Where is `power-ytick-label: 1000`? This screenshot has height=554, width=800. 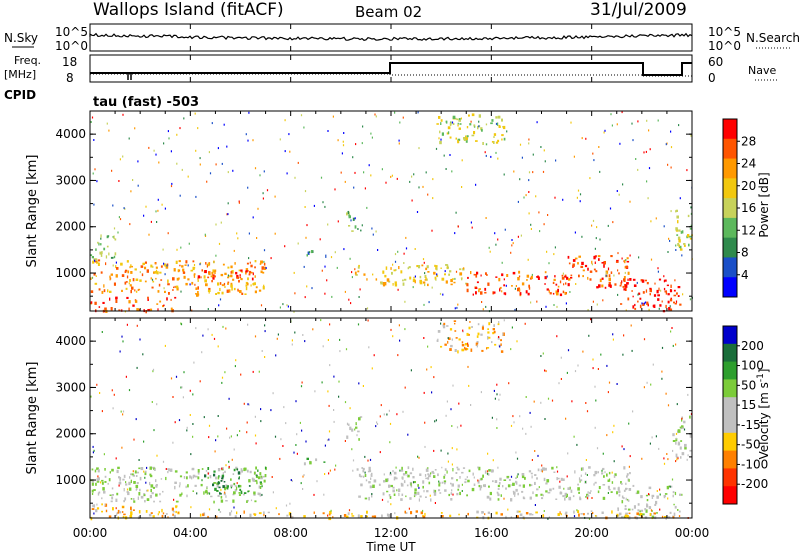 power-ytick-label: 1000 is located at coordinates (70, 273).